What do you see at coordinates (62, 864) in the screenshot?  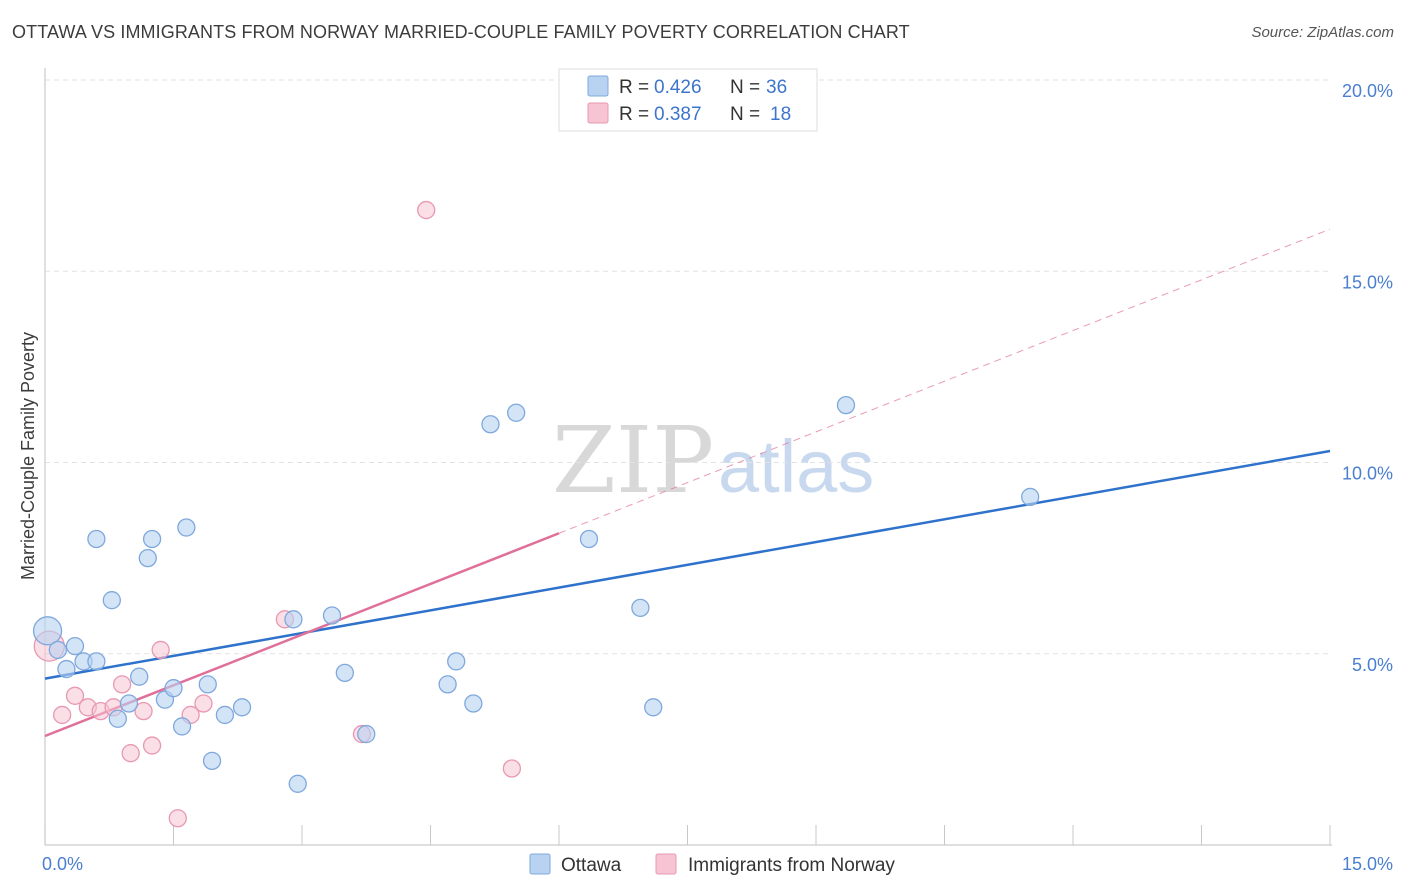 I see `x-tick-label-0: 0.0%` at bounding box center [62, 864].